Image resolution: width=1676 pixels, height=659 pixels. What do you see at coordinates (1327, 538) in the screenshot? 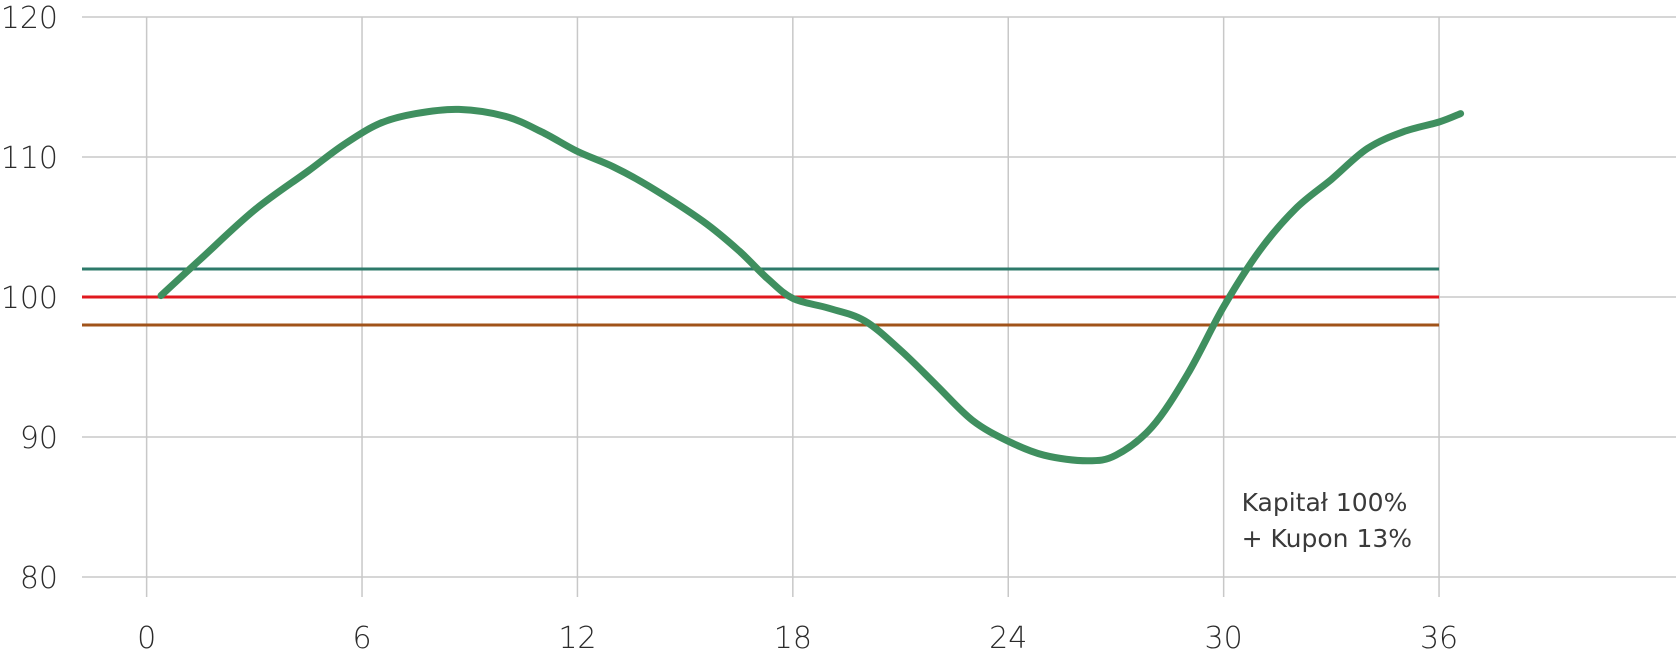
I see `annotation-line-2: + Kupon 13%` at bounding box center [1327, 538].